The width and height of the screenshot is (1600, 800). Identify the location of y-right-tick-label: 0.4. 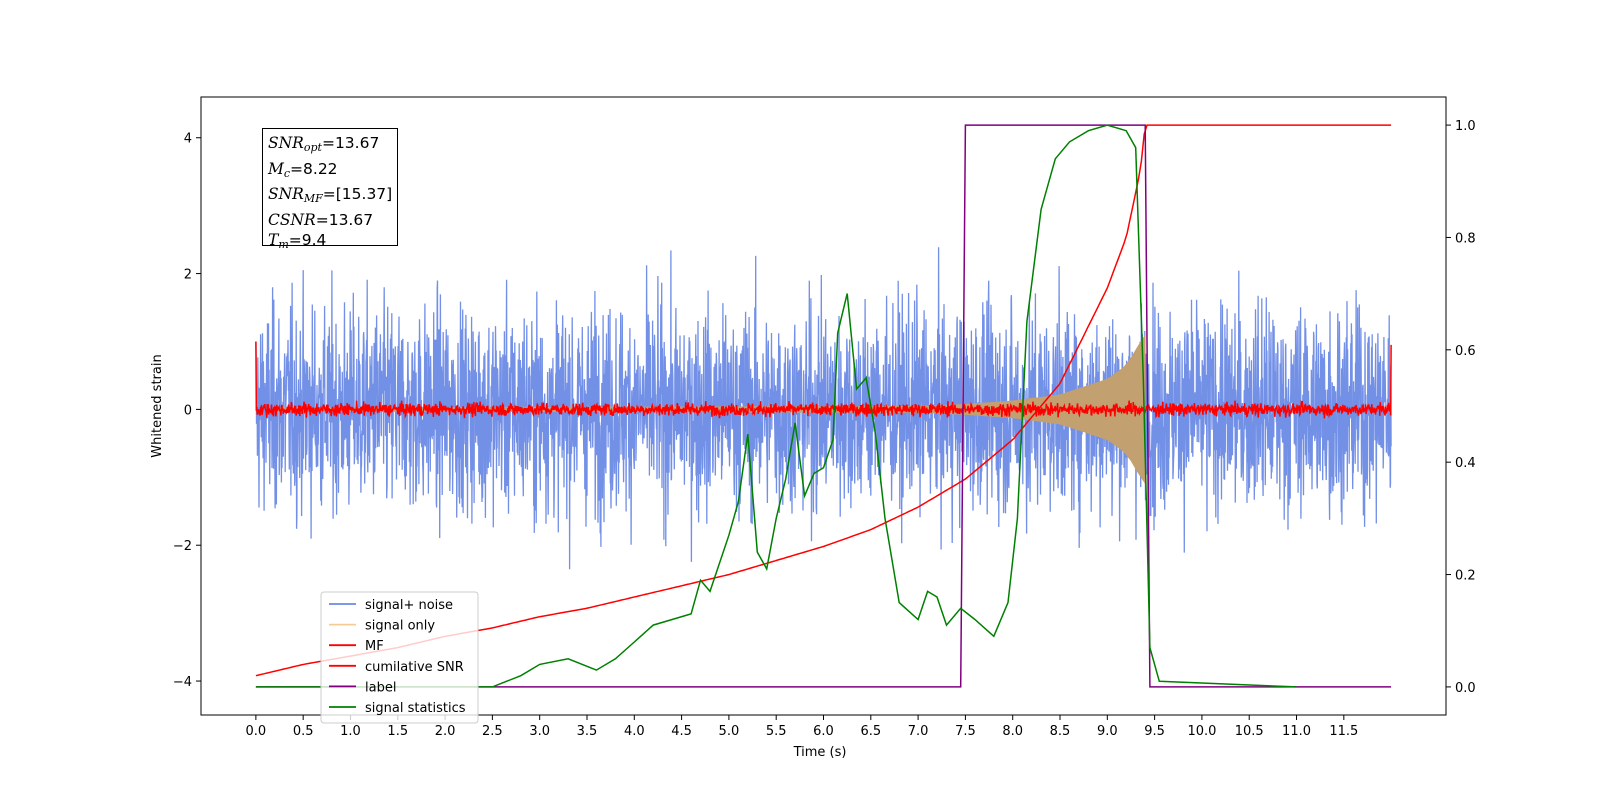
(1465, 463).